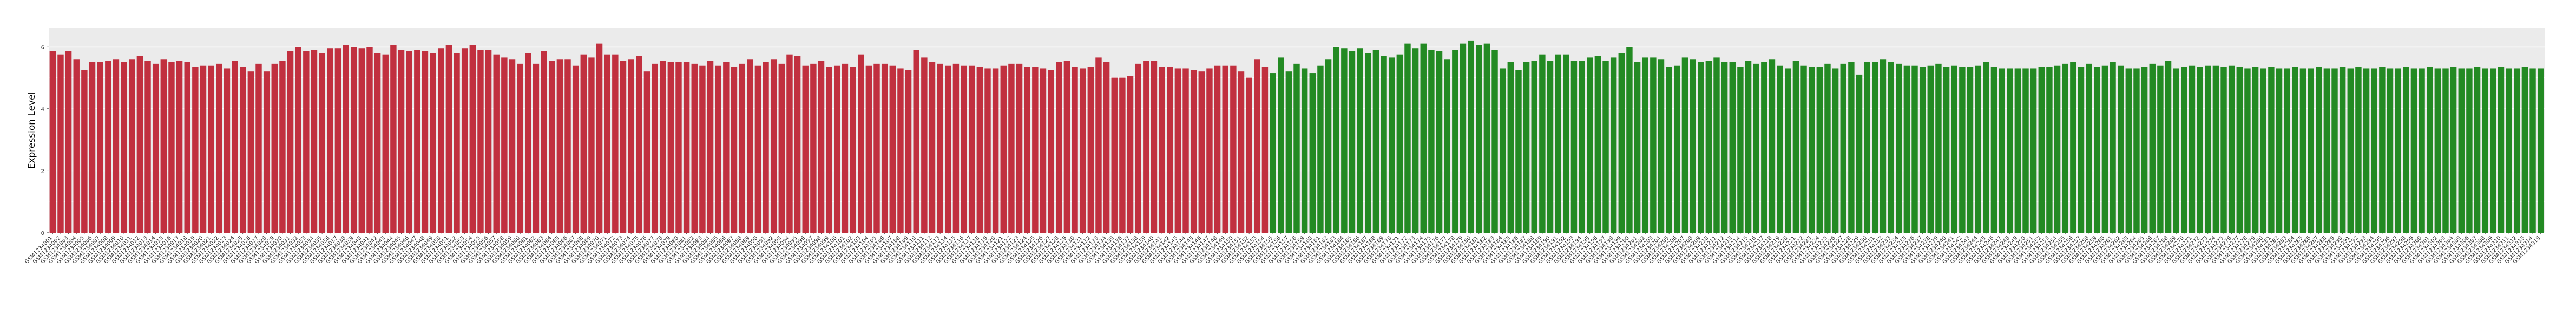  I want to click on y-axis-title: Expression Level, so click(32, 130).